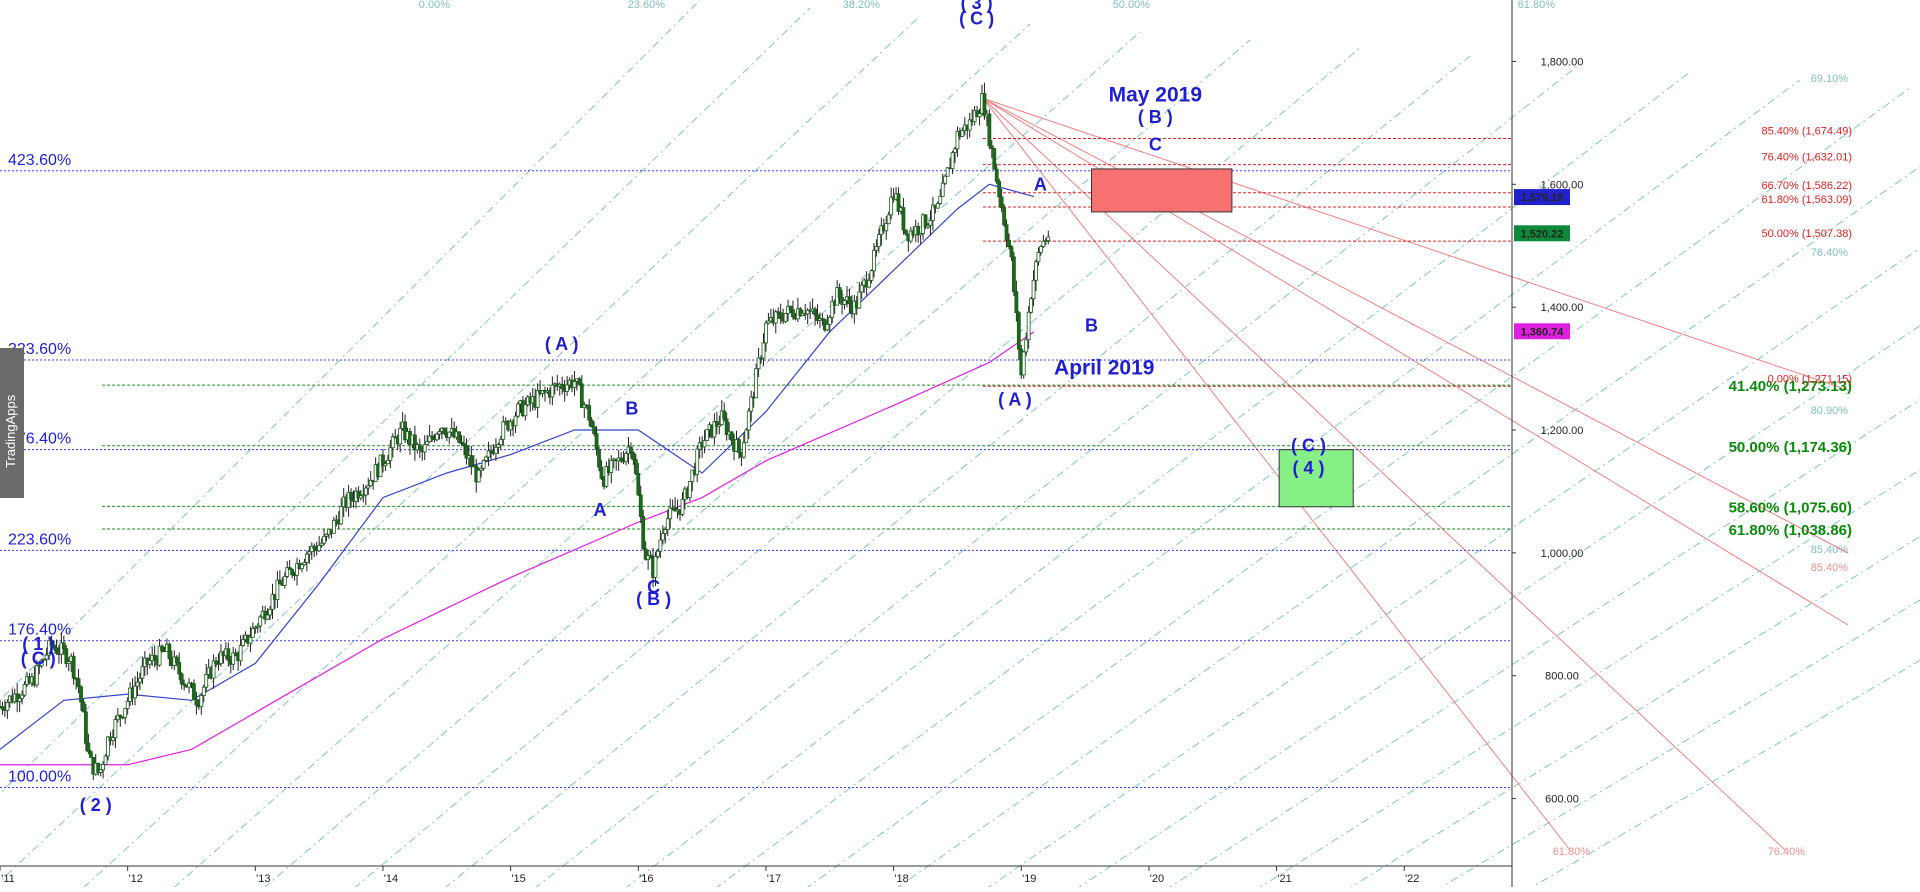 The image size is (1920, 892). I want to click on fan-label: 0.00%, so click(434, 5).